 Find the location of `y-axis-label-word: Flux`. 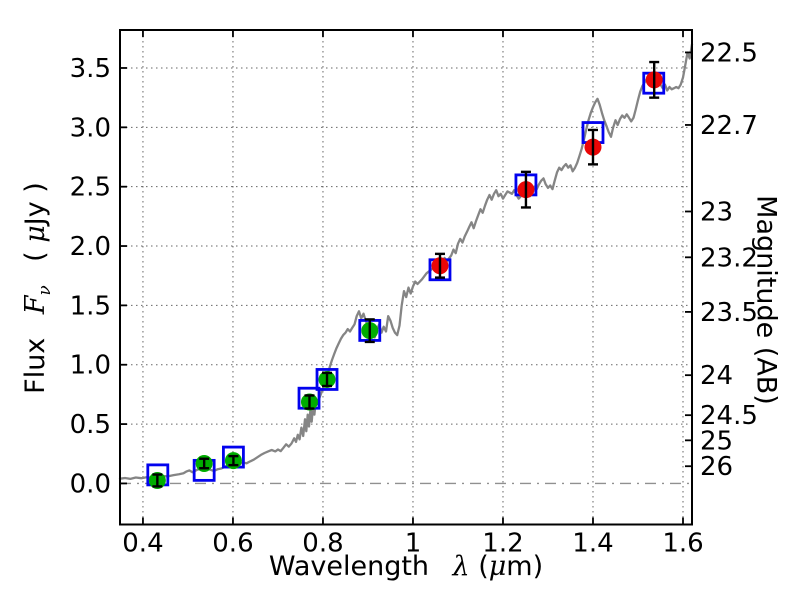

y-axis-label-word: Flux is located at coordinates (36, 365).